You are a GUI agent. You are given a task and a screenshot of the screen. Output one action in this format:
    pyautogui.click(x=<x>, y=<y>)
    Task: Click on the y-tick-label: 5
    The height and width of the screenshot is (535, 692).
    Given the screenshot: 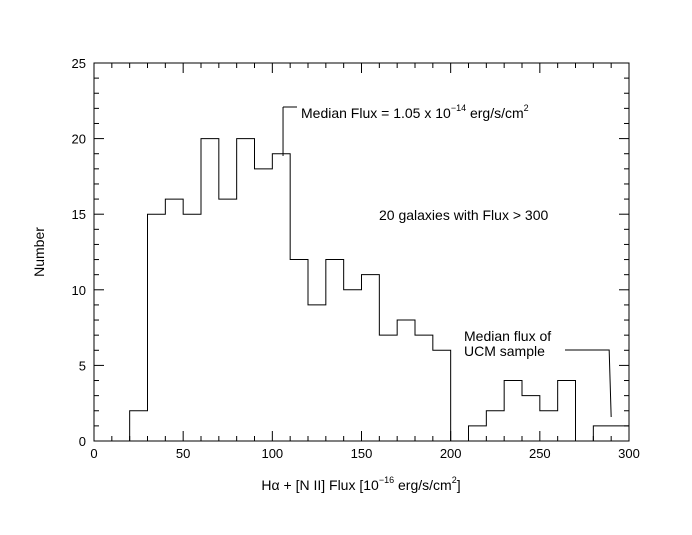 What is the action you would take?
    pyautogui.click(x=82, y=365)
    